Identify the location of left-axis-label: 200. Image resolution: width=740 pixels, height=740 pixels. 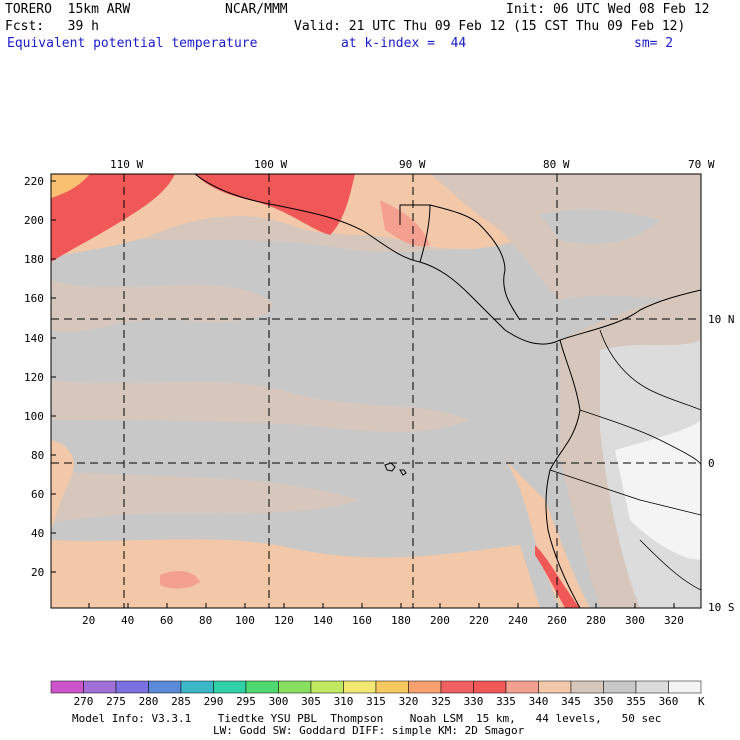
(34, 220).